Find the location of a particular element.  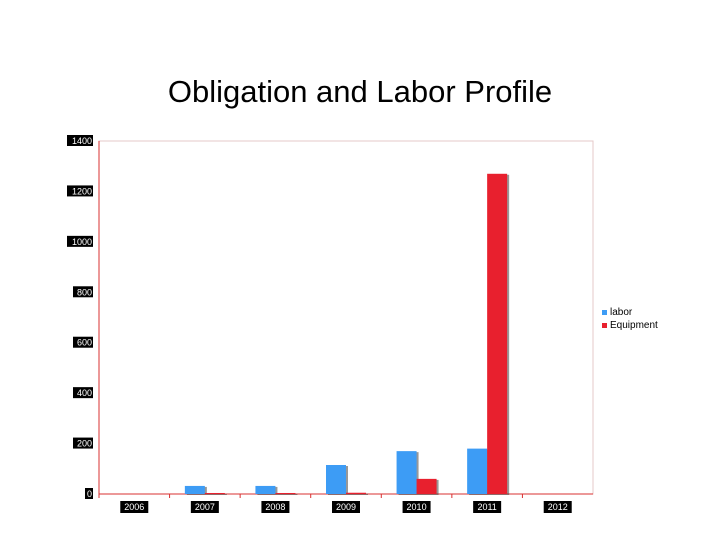

y-tick-label: 1000 is located at coordinates (82, 242).